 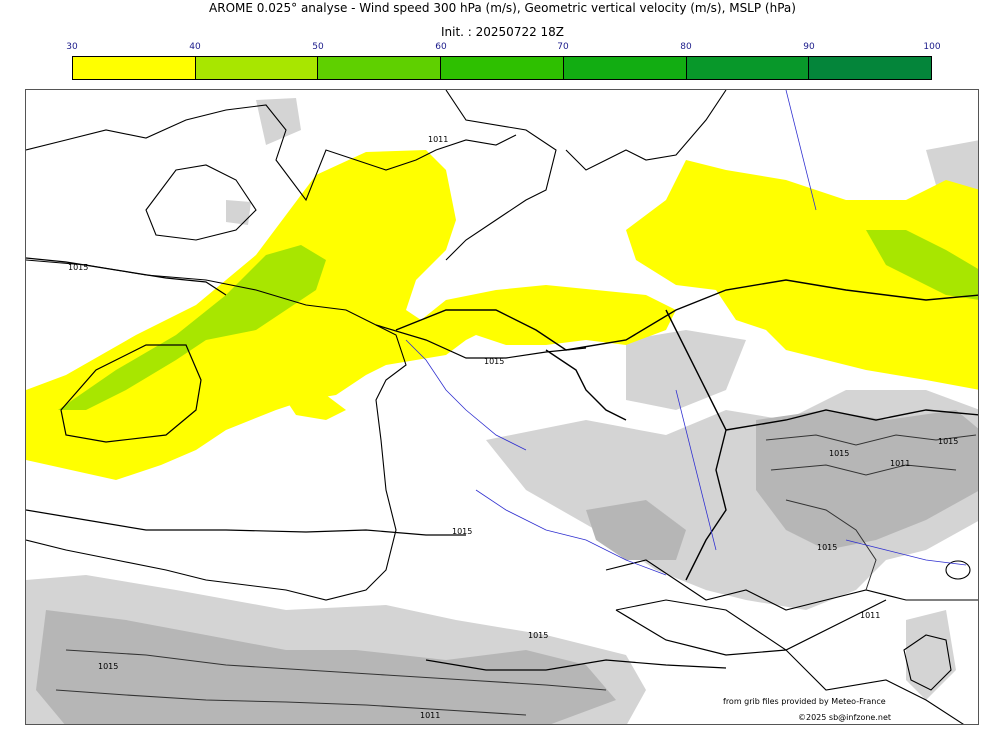 What do you see at coordinates (845, 717) in the screenshot?
I see `copyright-credit: ©2025 sb@infzone.net` at bounding box center [845, 717].